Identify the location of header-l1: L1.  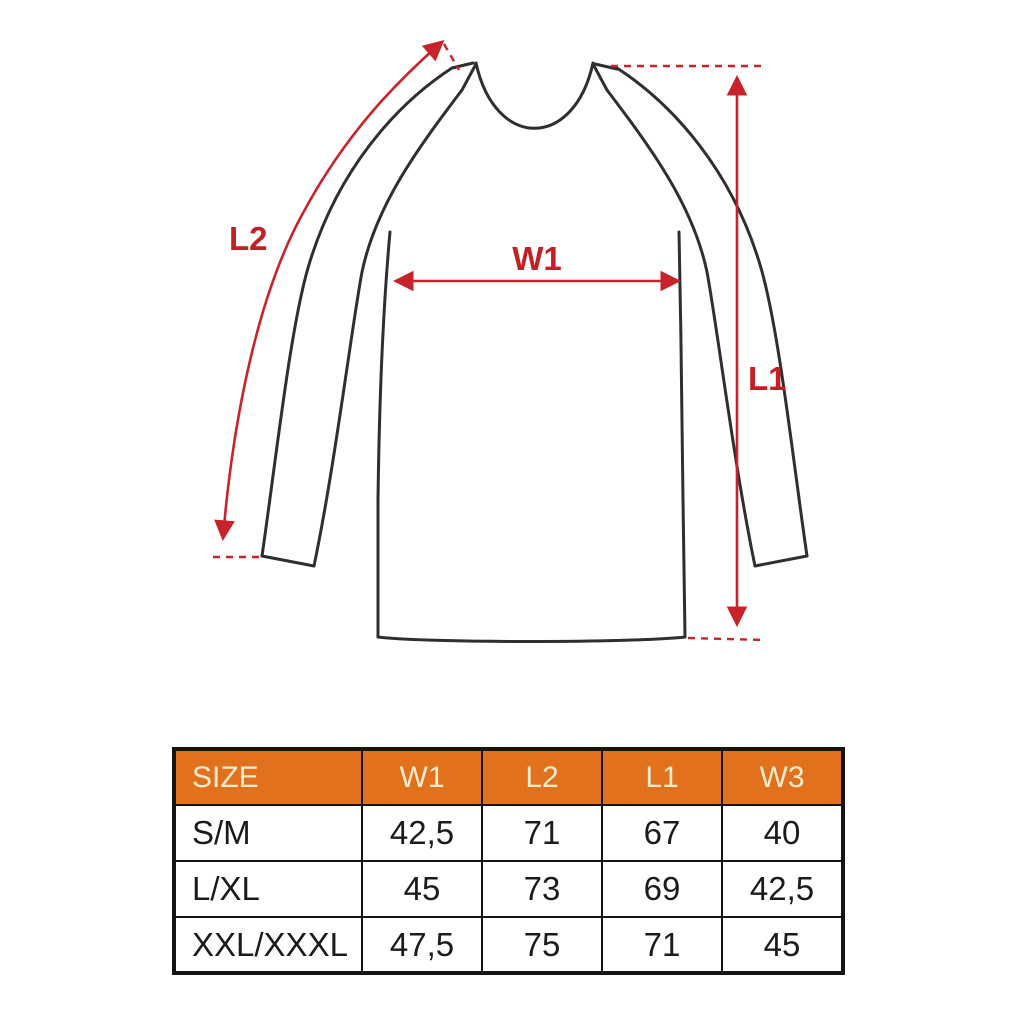
(662, 777).